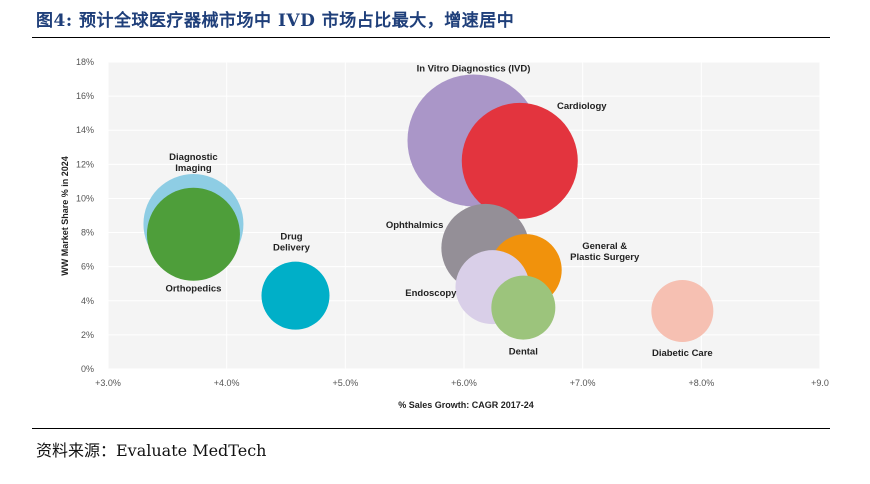 This screenshot has height=484, width=870. Describe the element at coordinates (519, 160) in the screenshot. I see `bubble-cardiology` at that location.